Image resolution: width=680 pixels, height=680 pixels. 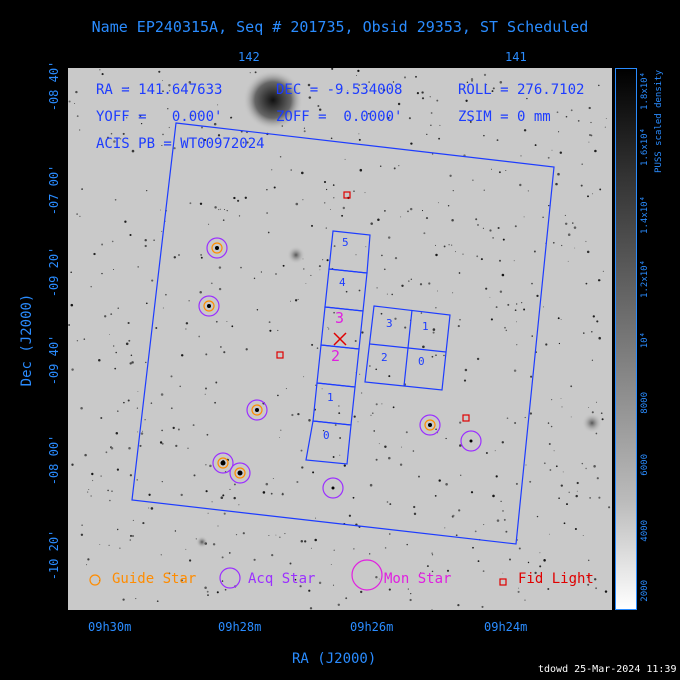 I want to click on ra-tick-3: 09h26m, so click(x=372, y=627).